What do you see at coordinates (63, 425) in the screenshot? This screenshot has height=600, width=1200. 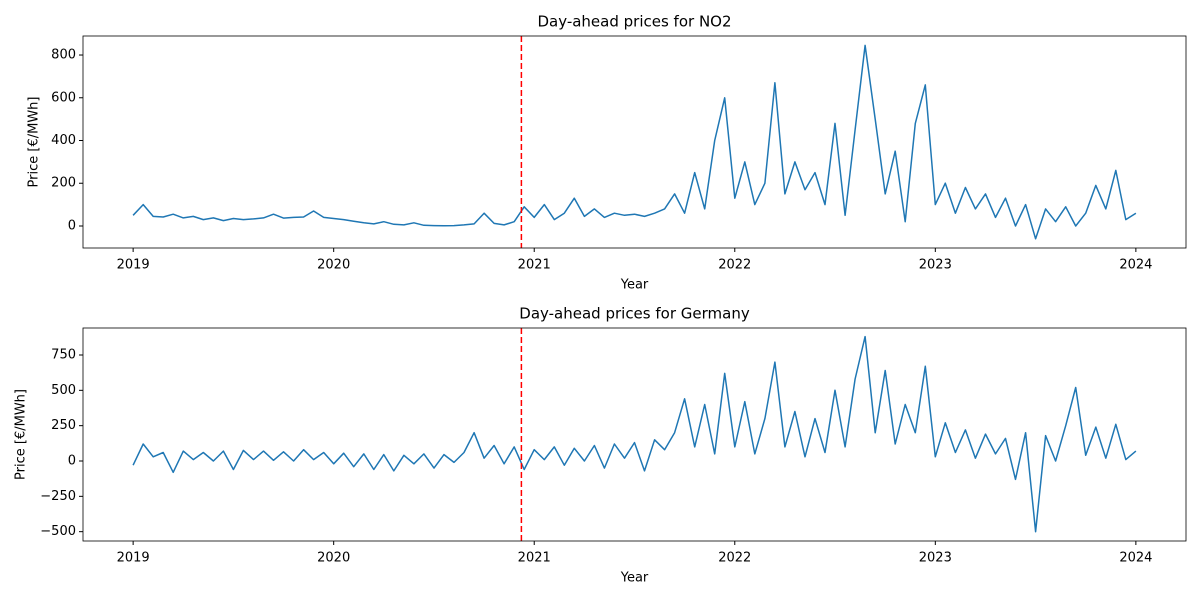 I see `y-tick-label: 250` at bounding box center [63, 425].